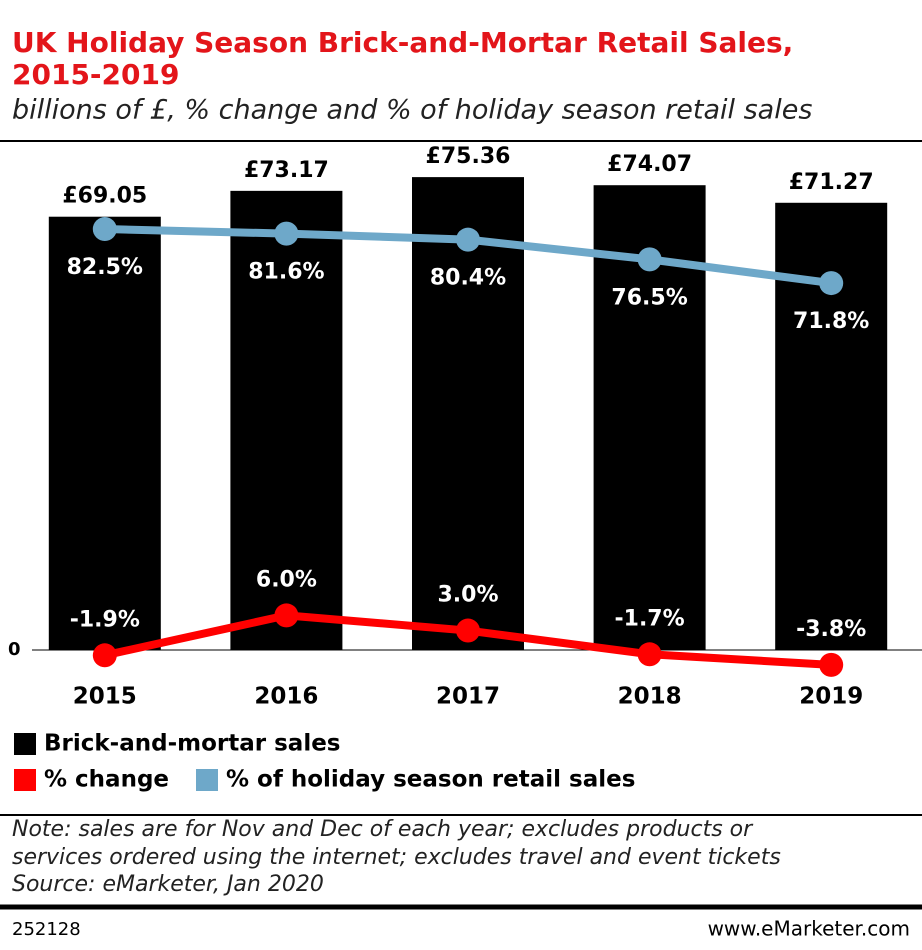 The height and width of the screenshot is (950, 922). What do you see at coordinates (831, 321) in the screenshot?
I see `line-value-label: 71.8%` at bounding box center [831, 321].